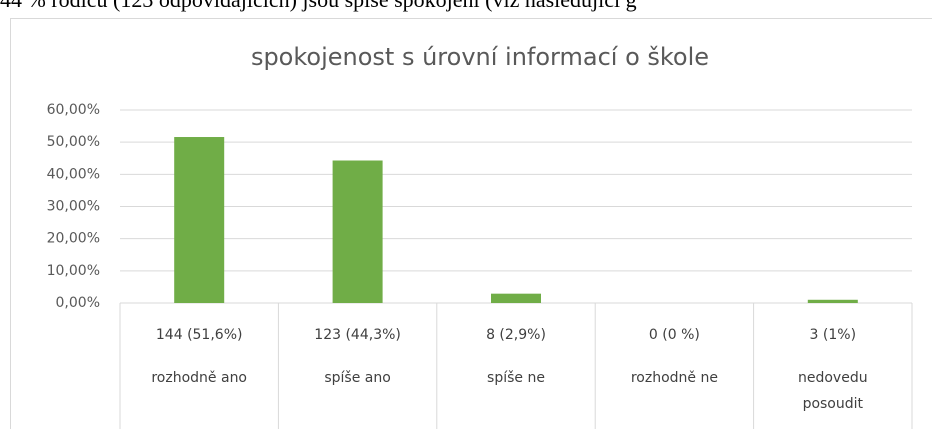  What do you see at coordinates (480, 57) in the screenshot?
I see `chart-title: spokojenost s úrovní informací o škole` at bounding box center [480, 57].